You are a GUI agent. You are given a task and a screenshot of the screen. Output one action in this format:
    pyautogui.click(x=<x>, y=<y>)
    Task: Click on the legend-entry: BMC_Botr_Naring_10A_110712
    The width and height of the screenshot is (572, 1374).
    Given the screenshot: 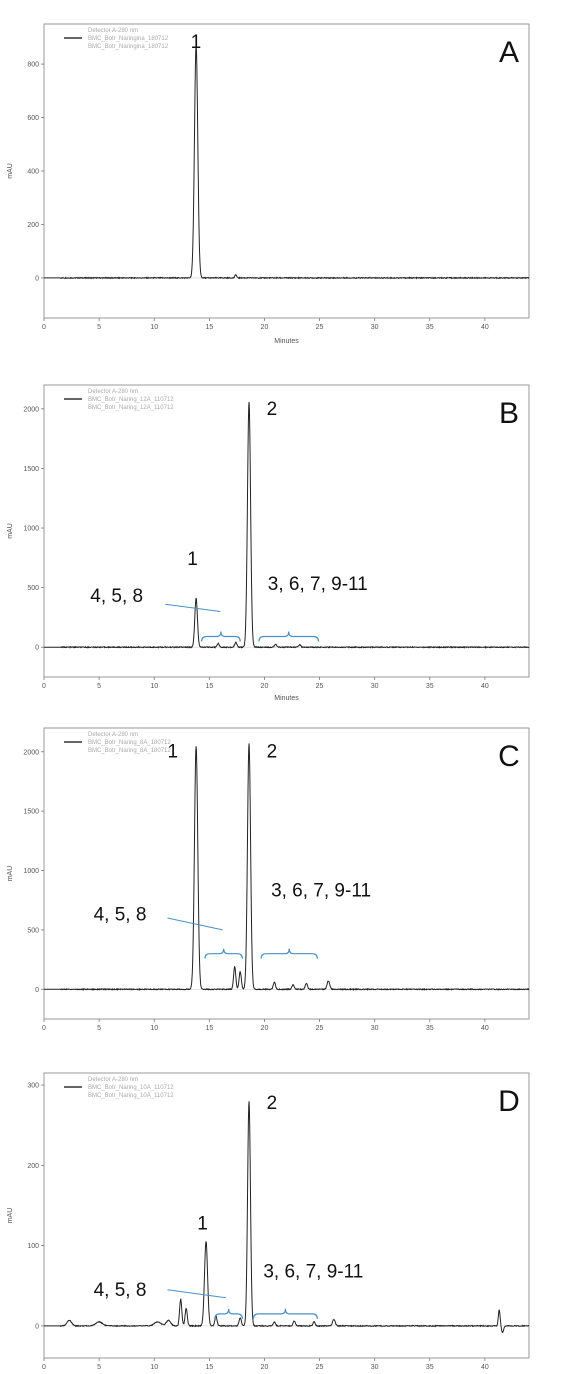 What is the action you would take?
    pyautogui.click(x=131, y=1096)
    